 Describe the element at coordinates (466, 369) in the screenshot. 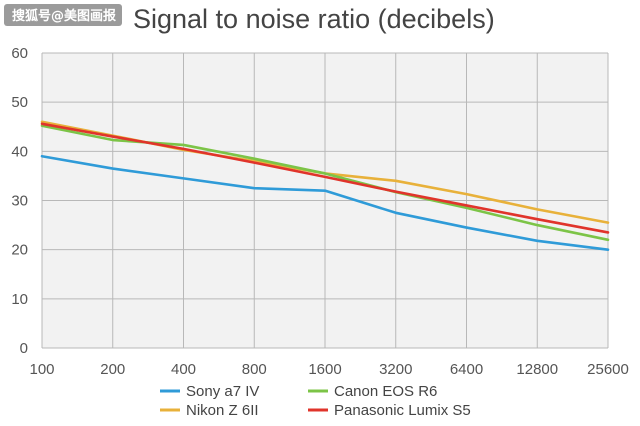

I see `x-tick-label: 6400` at that location.